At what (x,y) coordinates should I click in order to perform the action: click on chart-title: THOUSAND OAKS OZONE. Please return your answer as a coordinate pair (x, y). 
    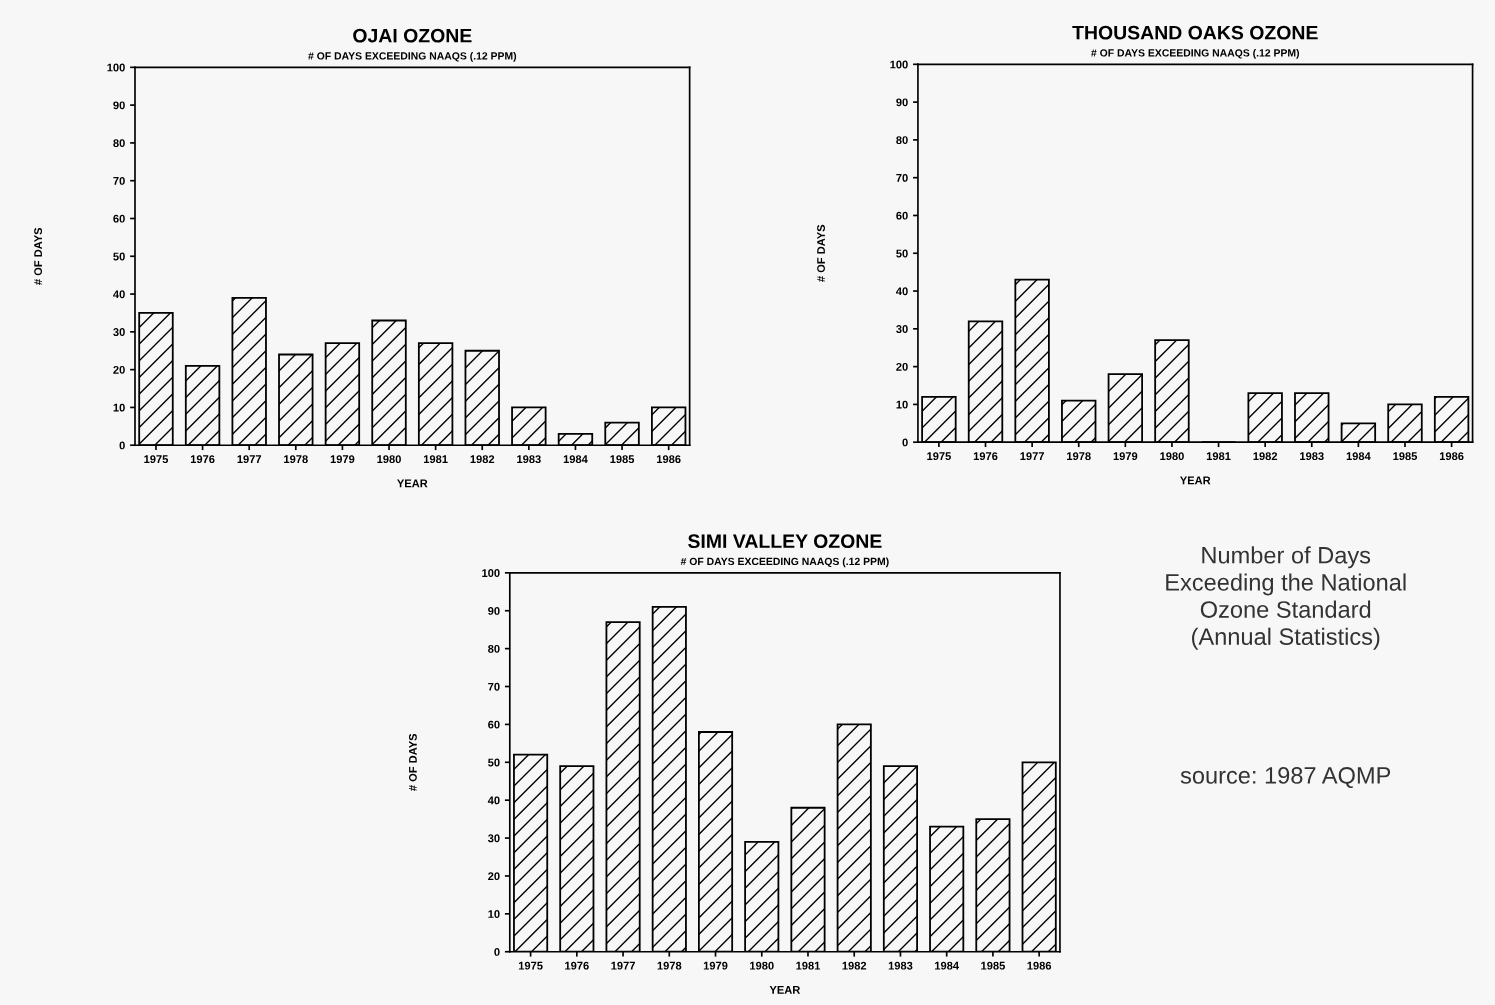
    Looking at the image, I should click on (1195, 32).